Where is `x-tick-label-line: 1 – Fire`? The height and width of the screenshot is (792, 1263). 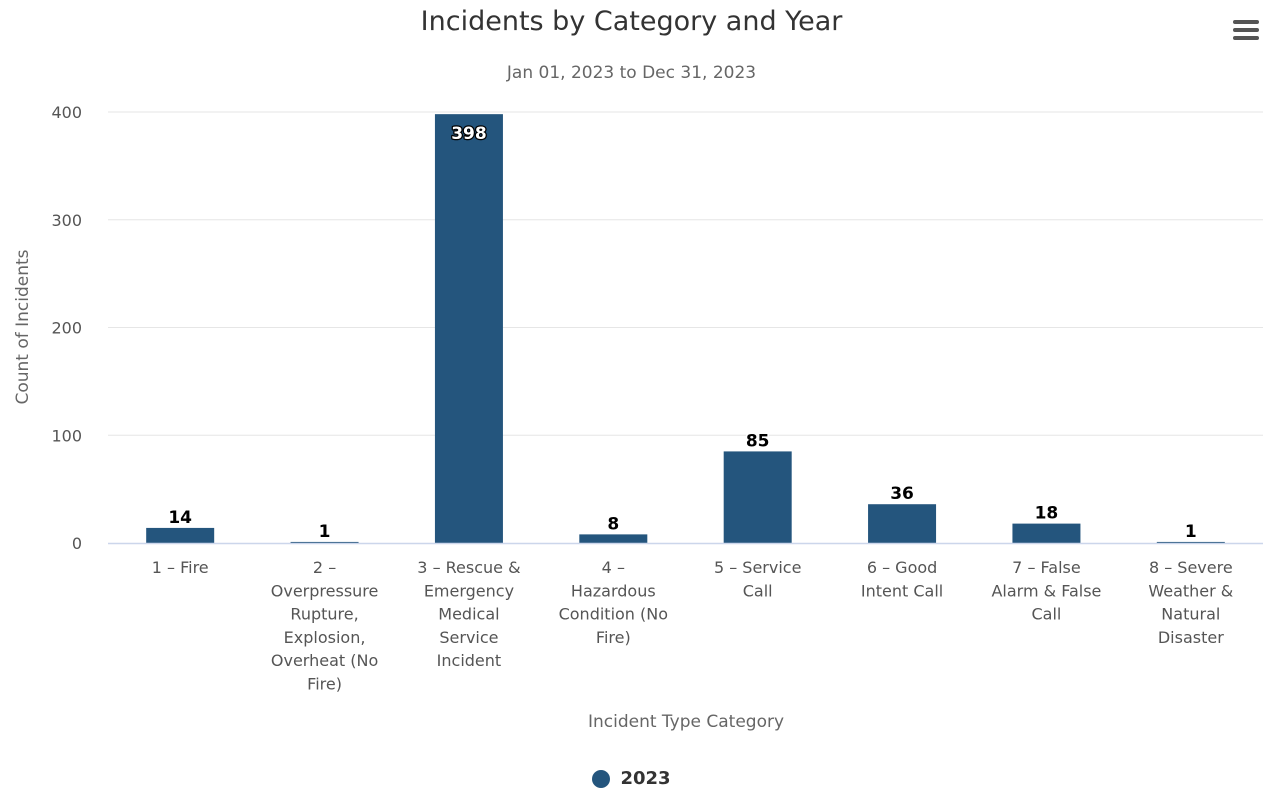
x-tick-label-line: 1 – Fire is located at coordinates (180, 567).